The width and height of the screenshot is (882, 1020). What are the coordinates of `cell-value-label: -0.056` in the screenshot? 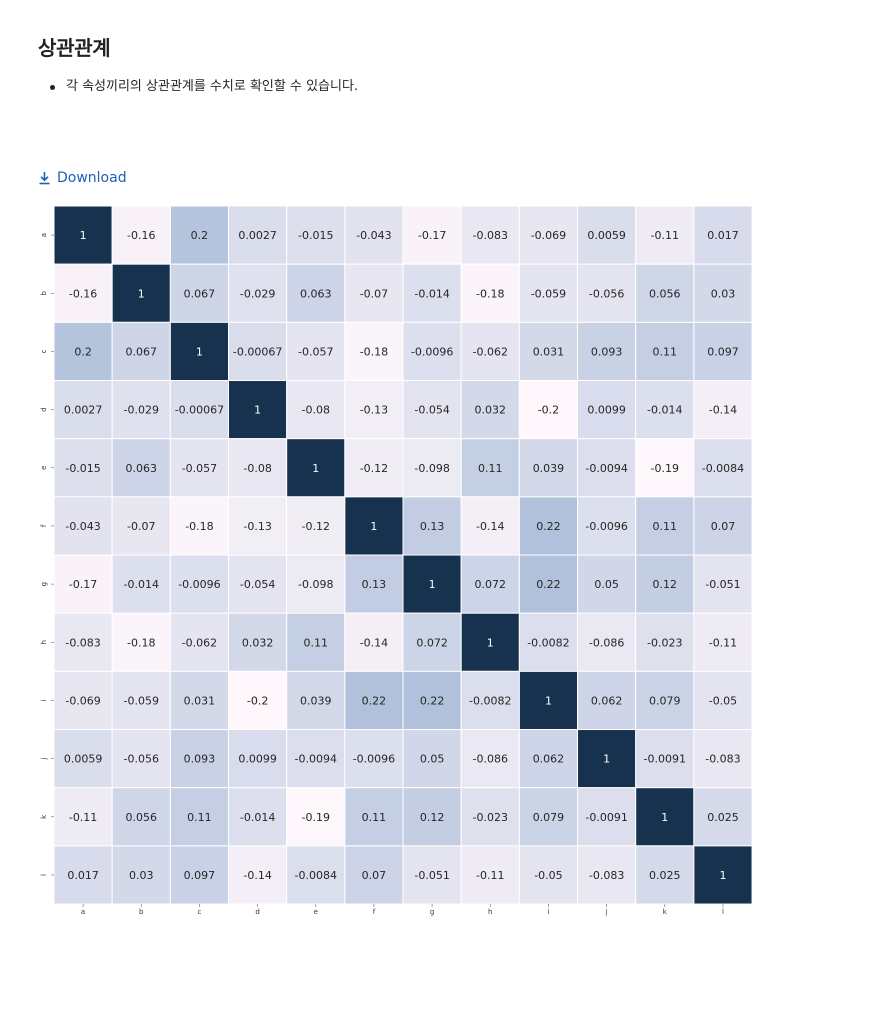 It's located at (141, 759).